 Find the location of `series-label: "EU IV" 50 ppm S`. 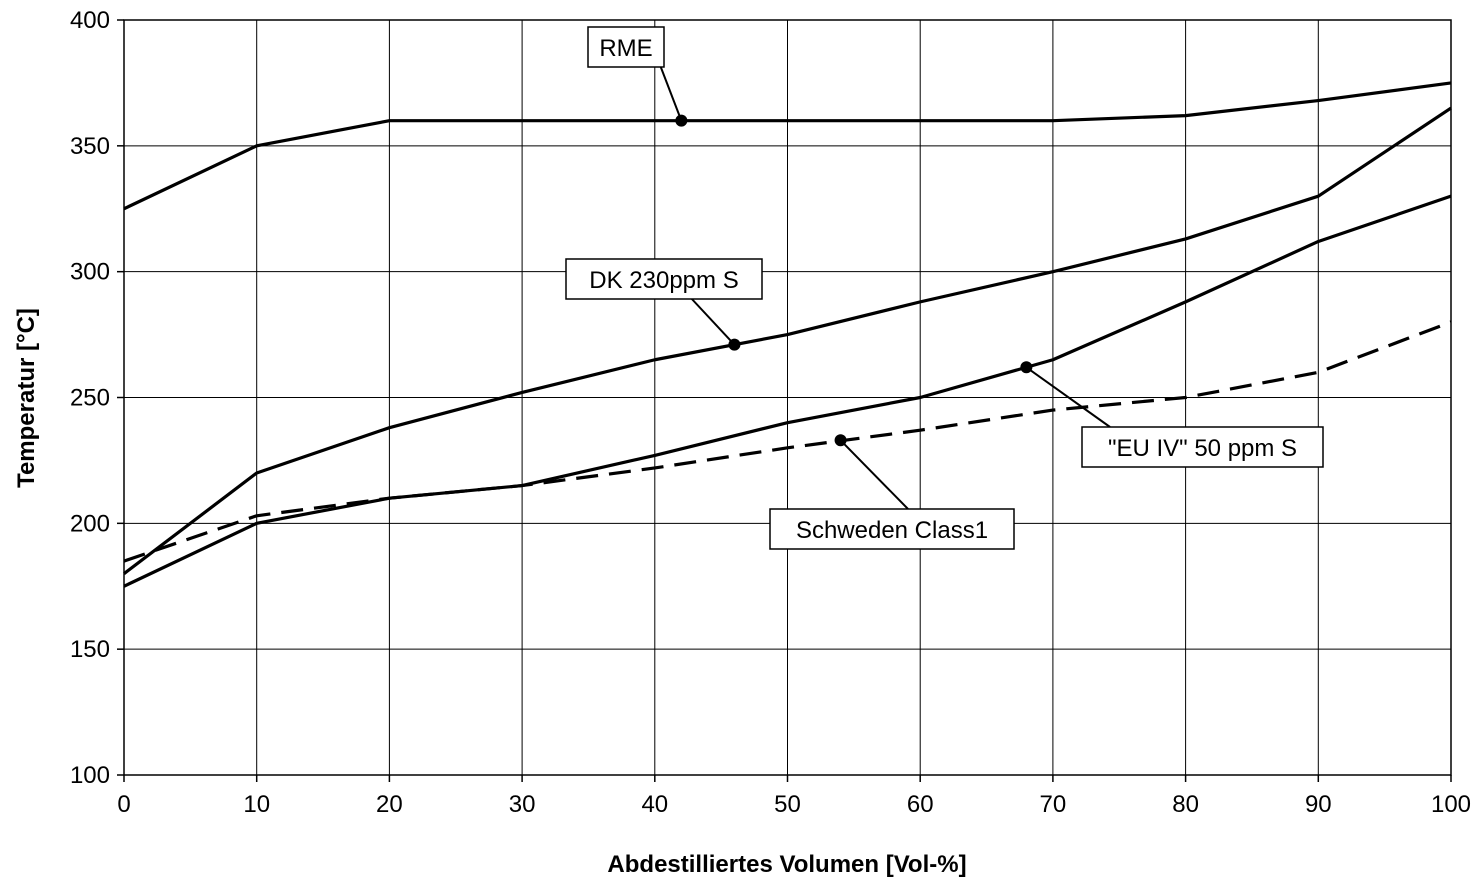

series-label: "EU IV" 50 ppm S is located at coordinates (1202, 448).